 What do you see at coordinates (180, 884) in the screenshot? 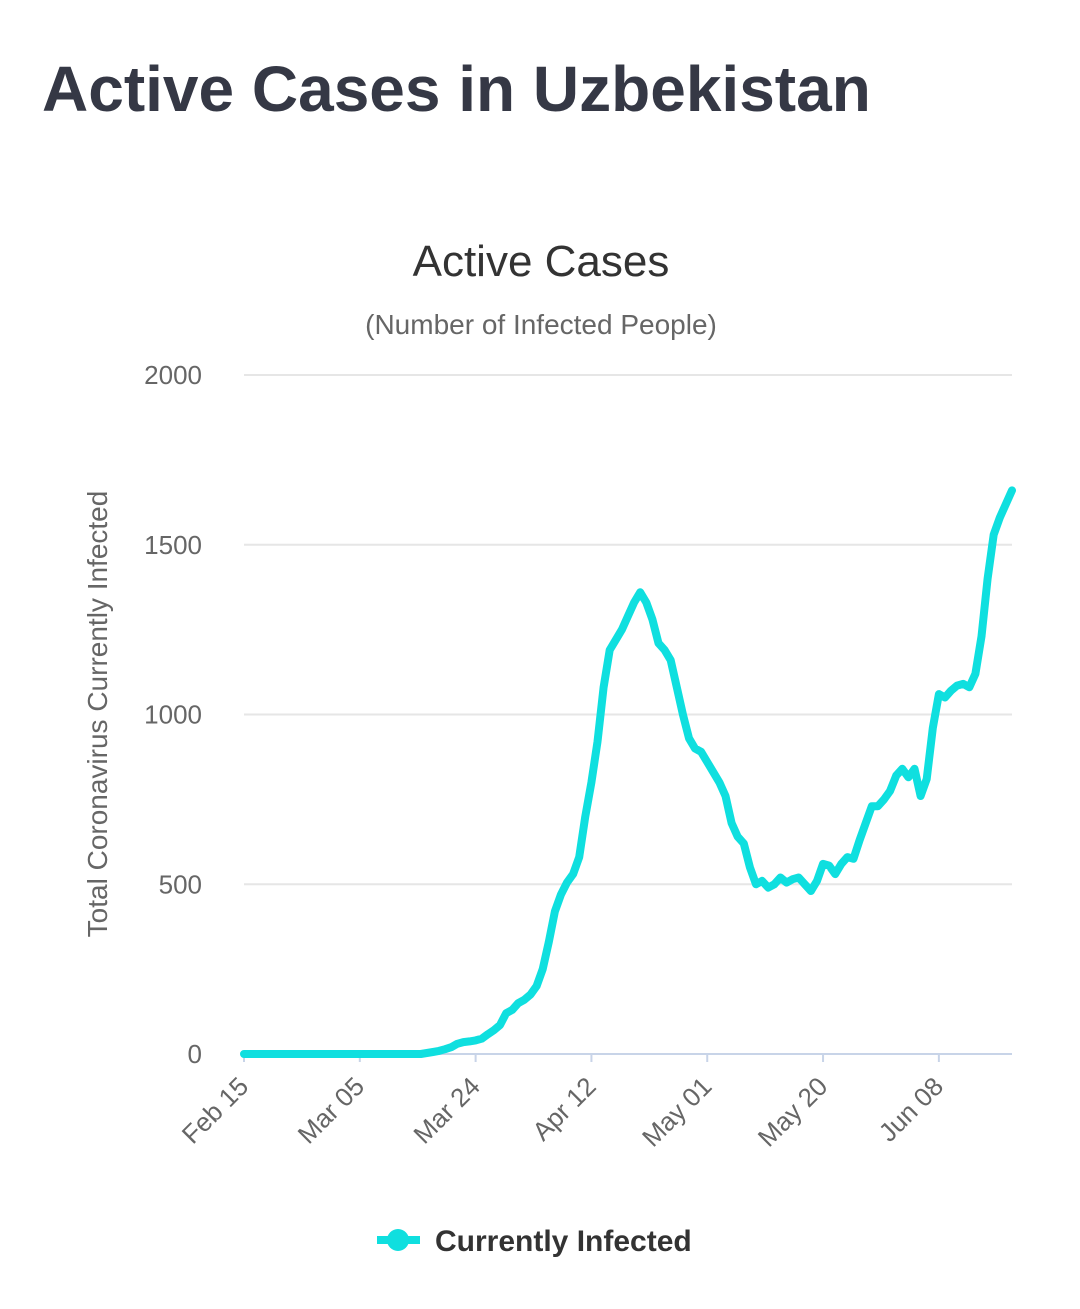
I see `y-tick-label: 500` at bounding box center [180, 884].